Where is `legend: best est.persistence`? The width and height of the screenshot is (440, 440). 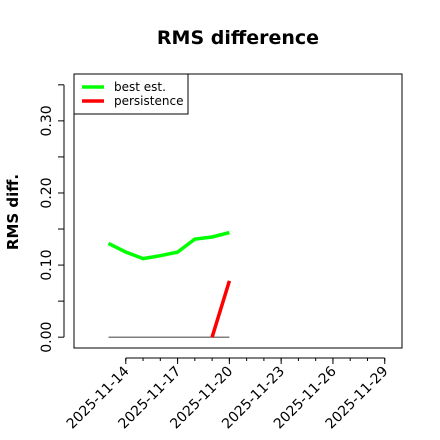
legend: best est.persistence is located at coordinates (131, 94).